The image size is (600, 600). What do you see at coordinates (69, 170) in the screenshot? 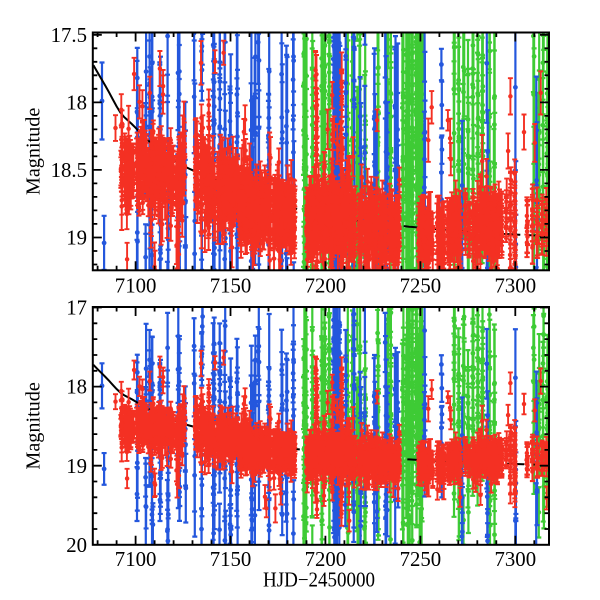
I see `svg-text: 18.5` at bounding box center [69, 170].